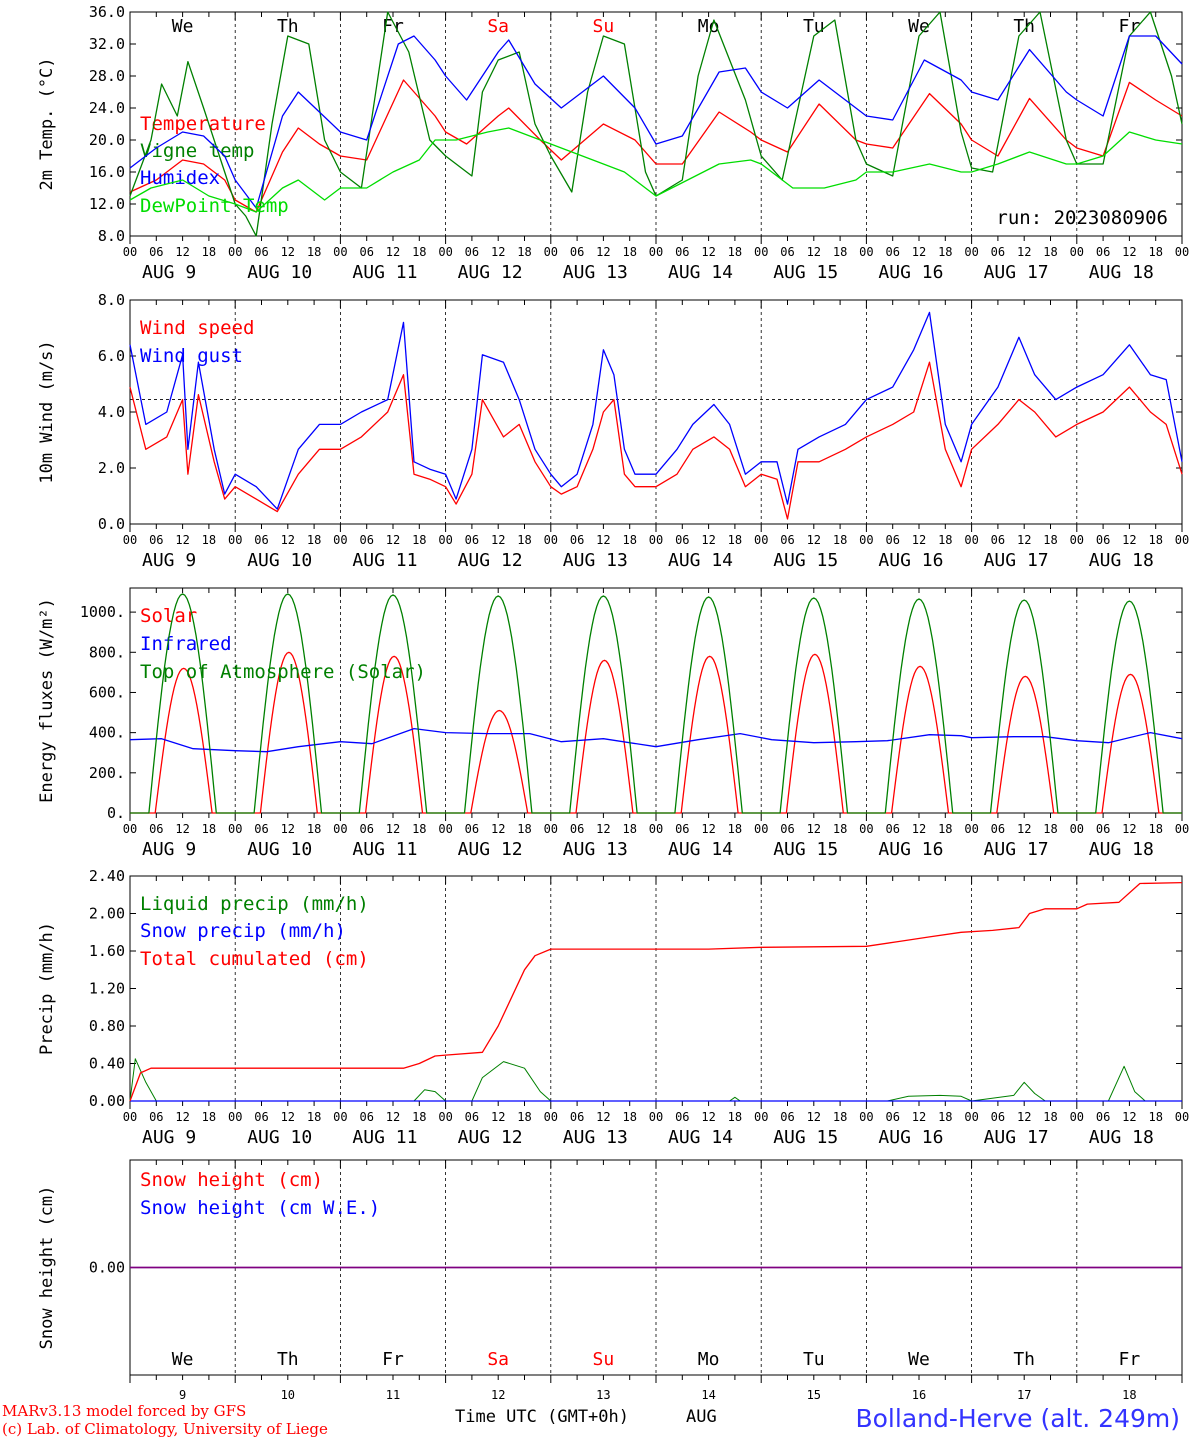 Image resolution: width=1194 pixels, height=1440 pixels. Describe the element at coordinates (168, 616) in the screenshot. I see `legend-entry: Solar` at that location.